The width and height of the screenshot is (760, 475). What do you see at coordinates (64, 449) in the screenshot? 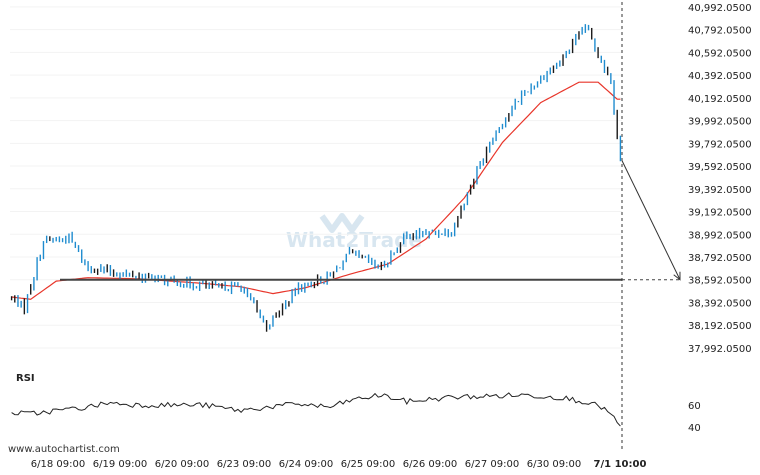
I see `site-label: www.autochartist.com` at bounding box center [64, 449].